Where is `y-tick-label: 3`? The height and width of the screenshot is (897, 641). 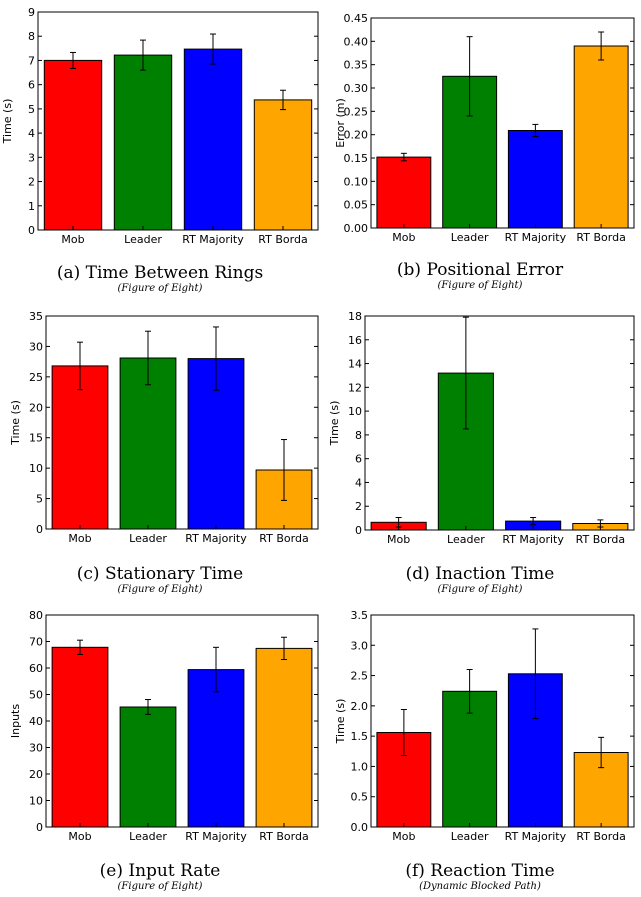
y-tick-label: 3 is located at coordinates (31, 157).